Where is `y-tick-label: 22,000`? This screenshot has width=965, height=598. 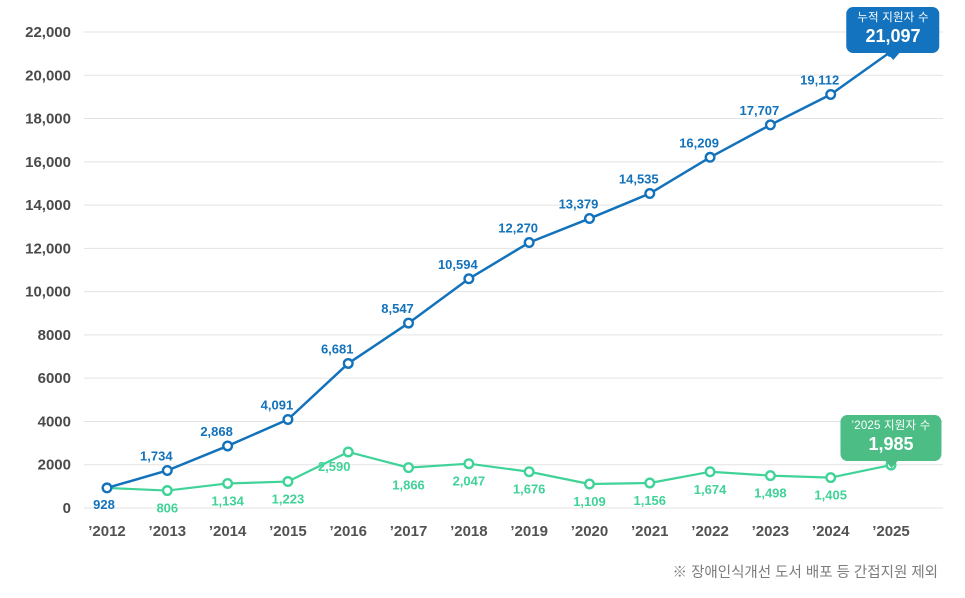
y-tick-label: 22,000 is located at coordinates (48, 32).